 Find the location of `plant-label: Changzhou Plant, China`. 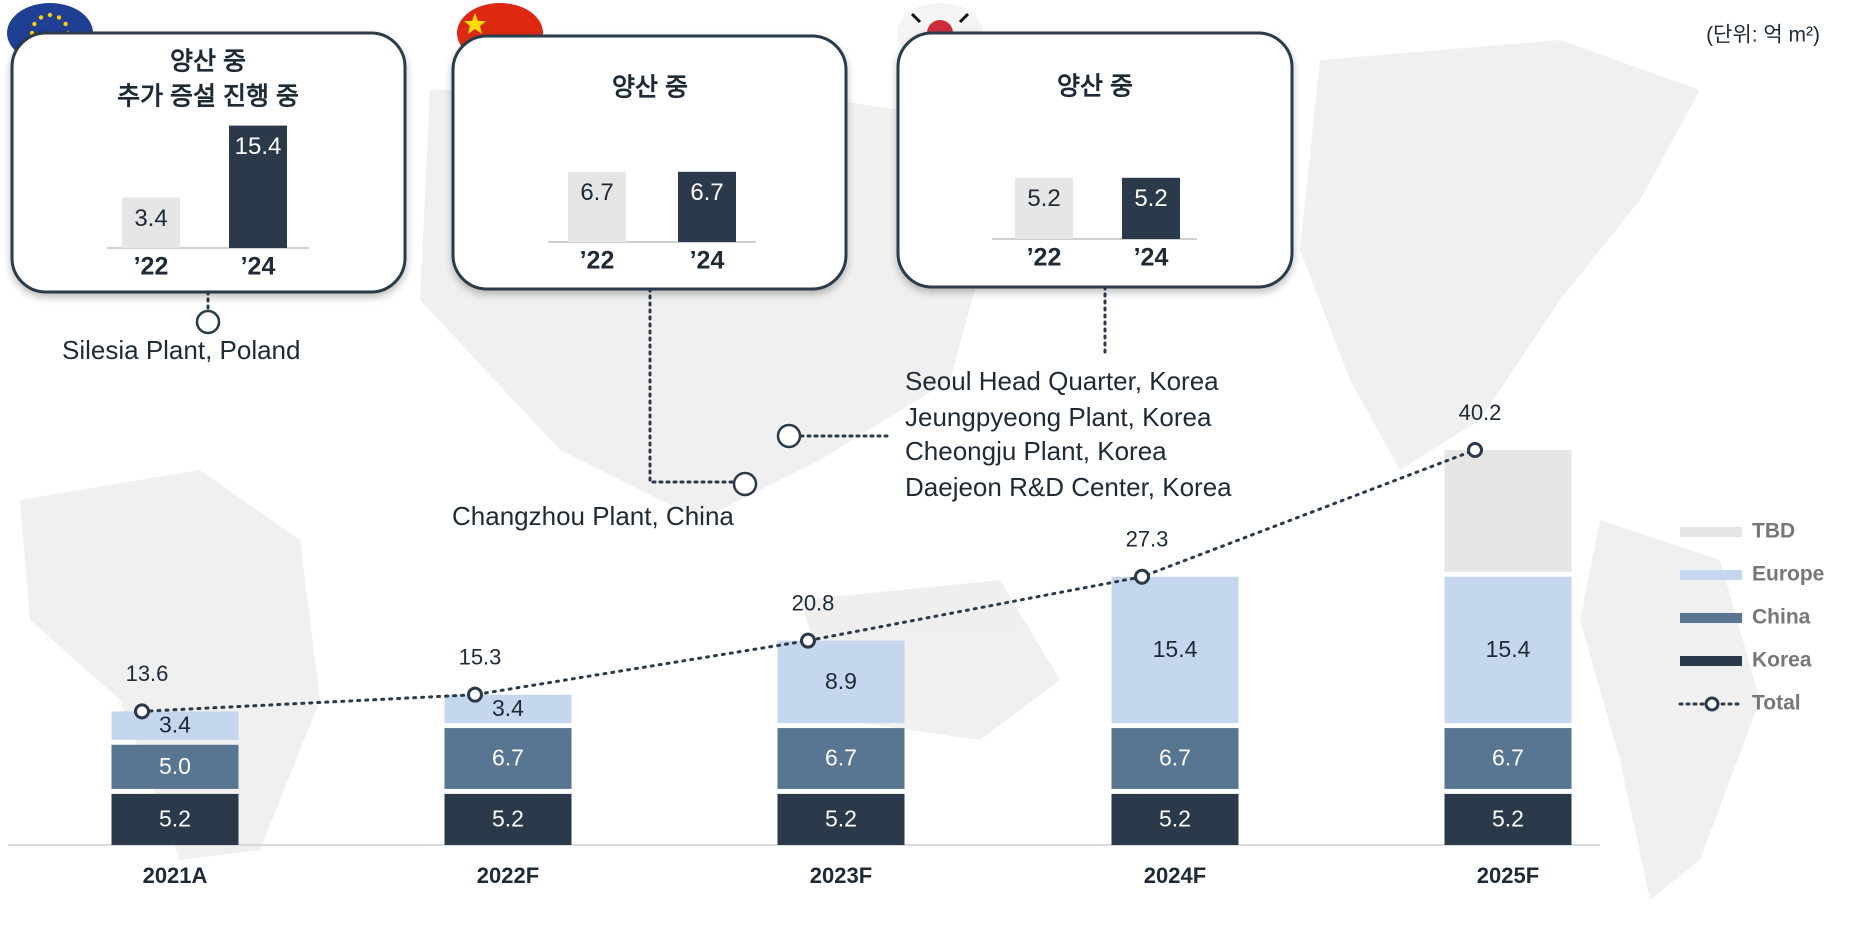

plant-label: Changzhou Plant, China is located at coordinates (593, 516).